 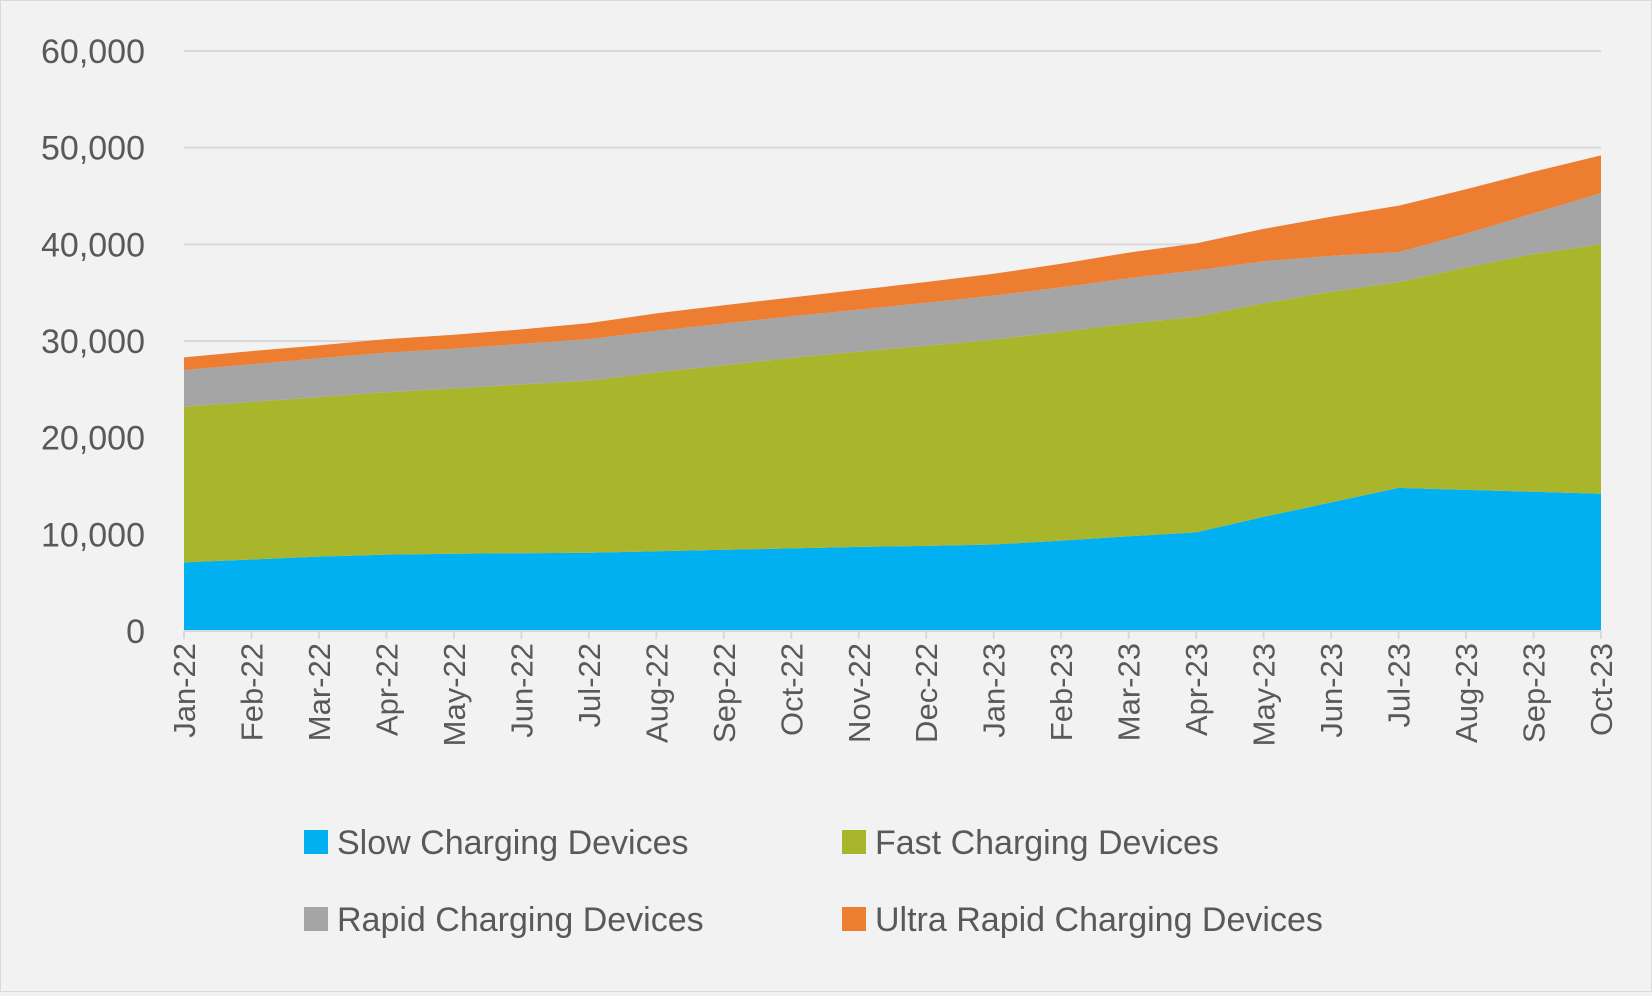 I want to click on x-tick-label: May-22, so click(x=454, y=694).